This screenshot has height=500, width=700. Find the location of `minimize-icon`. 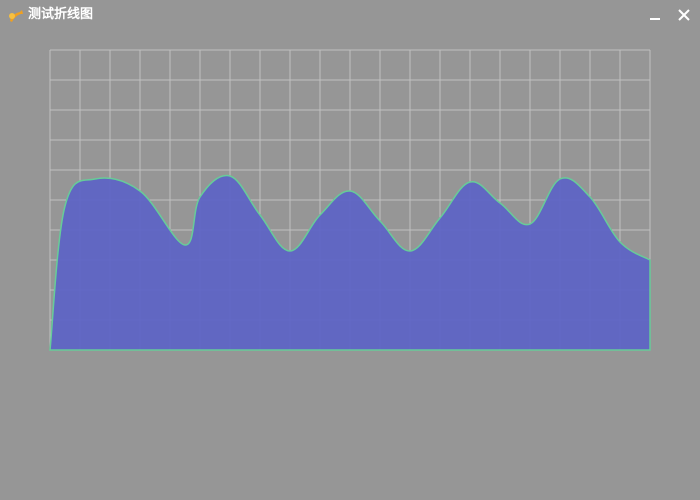

minimize-icon is located at coordinates (655, 19).